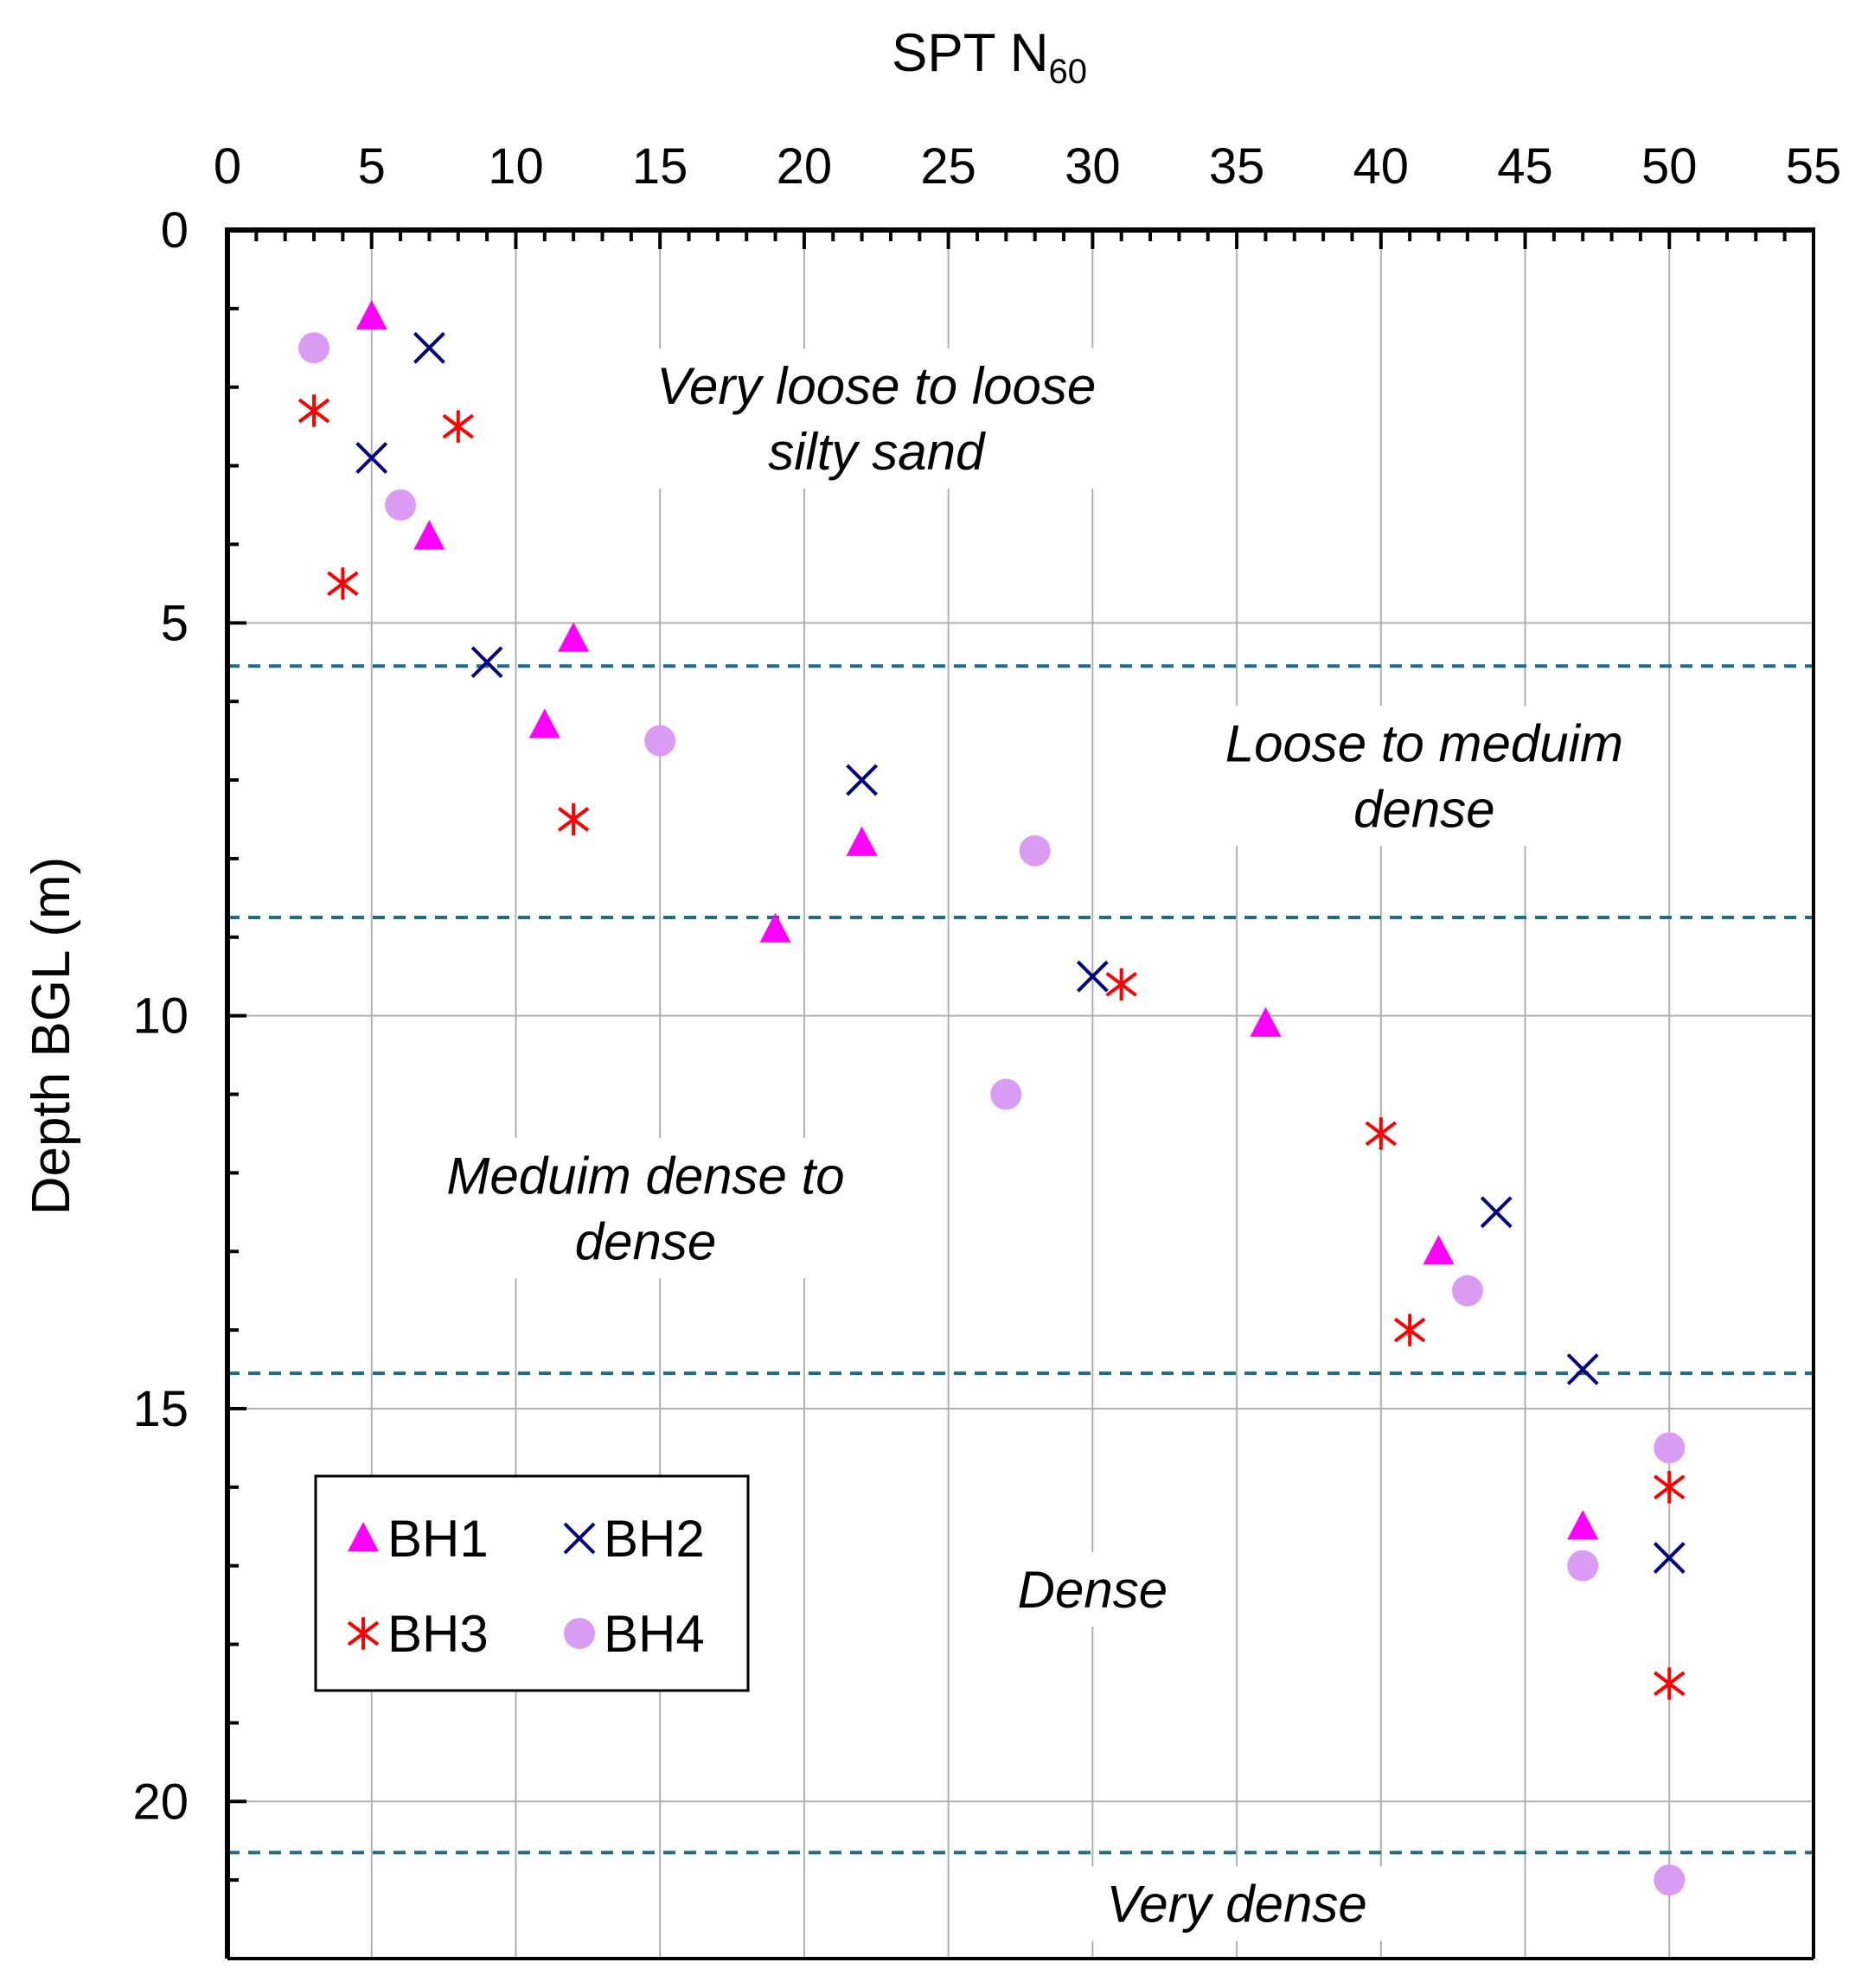 Image resolution: width=1868 pixels, height=1988 pixels. What do you see at coordinates (438, 1539) in the screenshot?
I see `legend-label-bh1: BH1` at bounding box center [438, 1539].